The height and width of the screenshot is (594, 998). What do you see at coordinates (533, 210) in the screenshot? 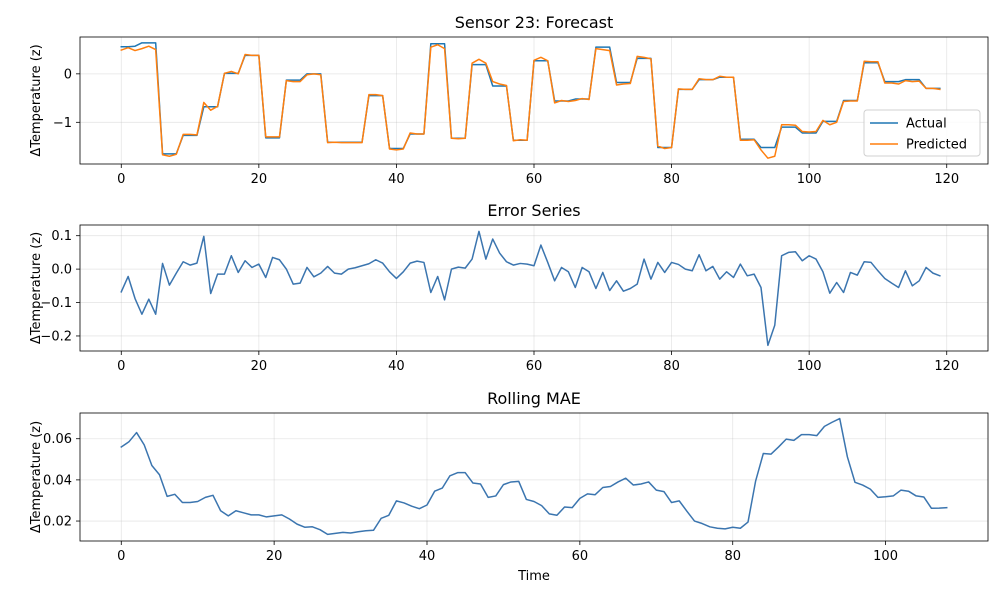
I see `chart-title: Error Series` at bounding box center [533, 210].